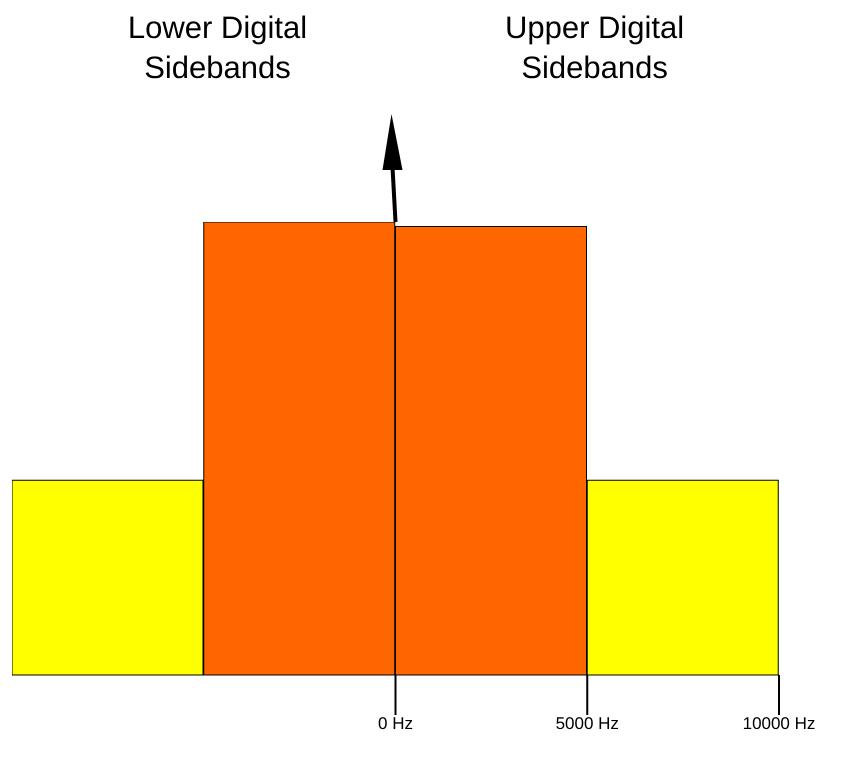  Describe the element at coordinates (587, 724) in the screenshot. I see `x-tick-label: 5000 Hz` at that location.